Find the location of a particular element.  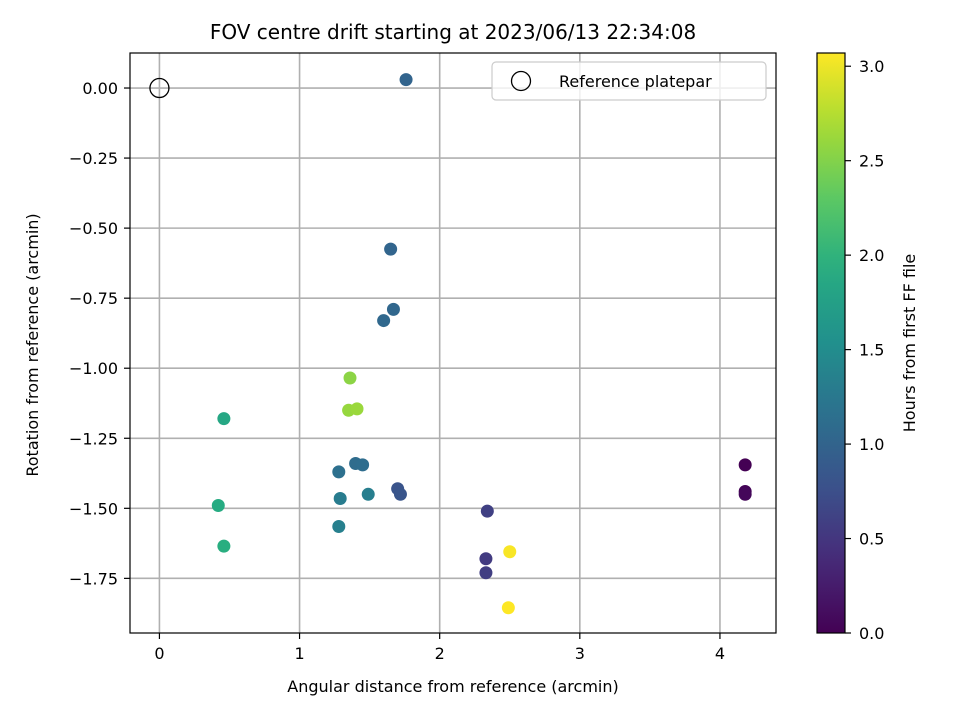

x-tick-label: 2 is located at coordinates (440, 653).